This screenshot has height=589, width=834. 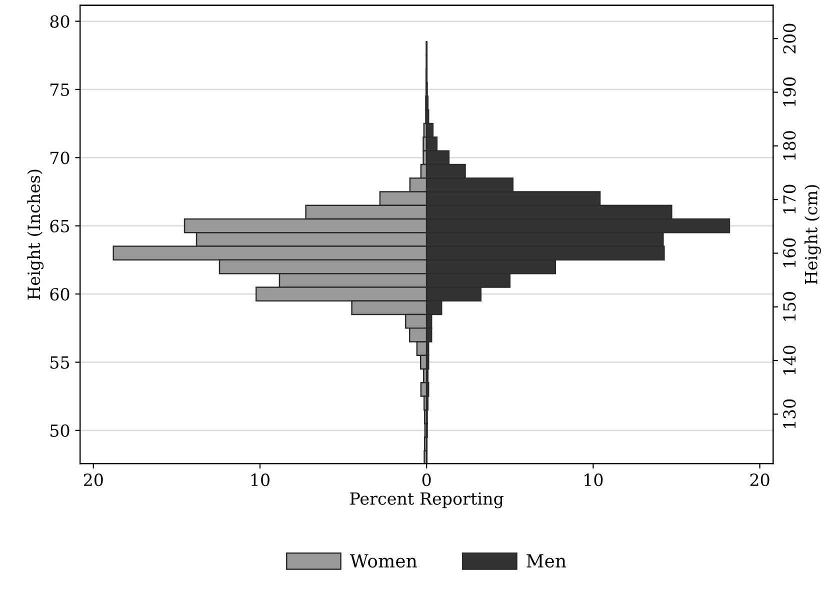 What do you see at coordinates (35, 235) in the screenshot?
I see `y-axis-title: Height (Inches)` at bounding box center [35, 235].